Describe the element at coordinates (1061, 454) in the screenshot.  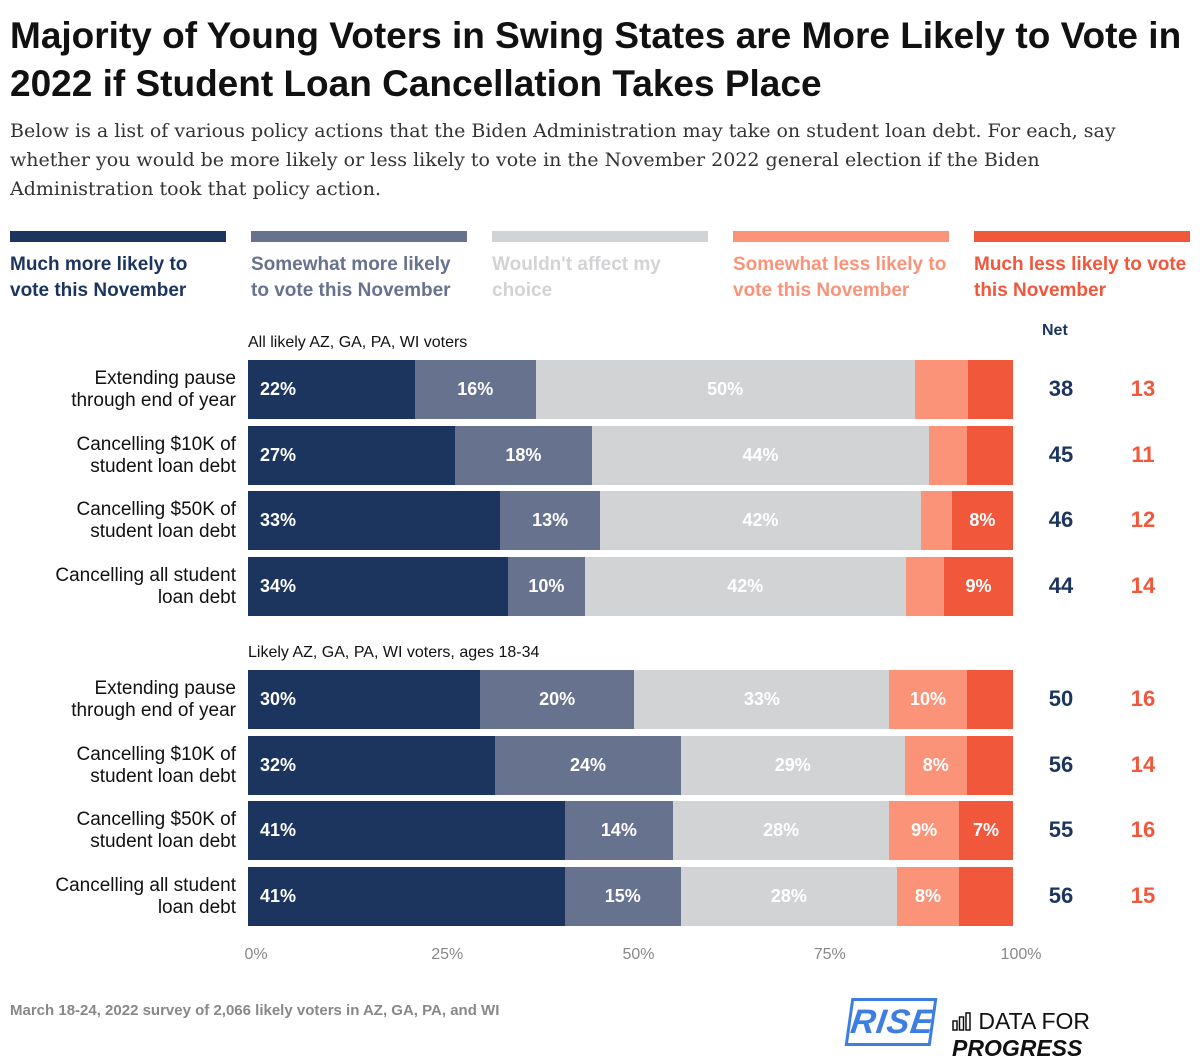
I see `net-more-value: 45` at that location.